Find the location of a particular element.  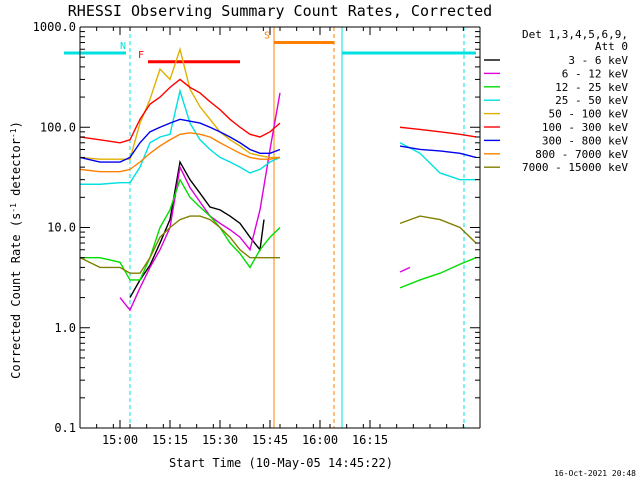

y-axis-label: Corrected Count Rate (s-1 detector-1) is located at coordinates (16, 250).